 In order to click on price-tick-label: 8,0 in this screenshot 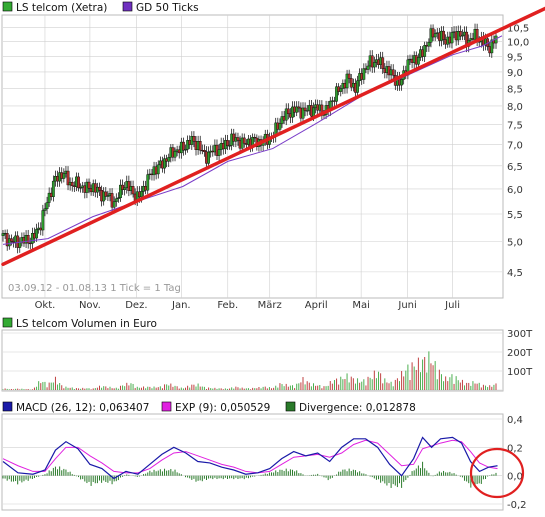, I will do `click(515, 107)`.